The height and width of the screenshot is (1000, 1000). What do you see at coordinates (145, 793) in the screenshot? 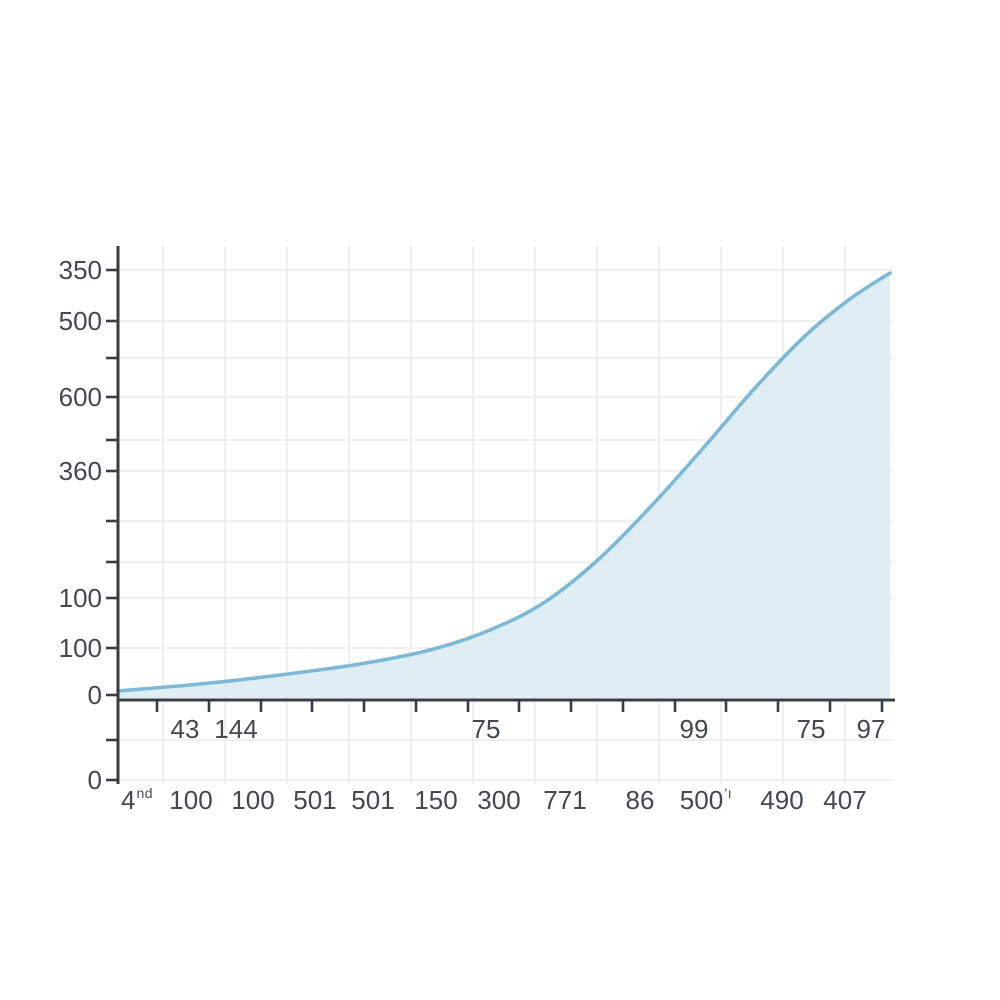
I see `label-superscript: nd` at bounding box center [145, 793].